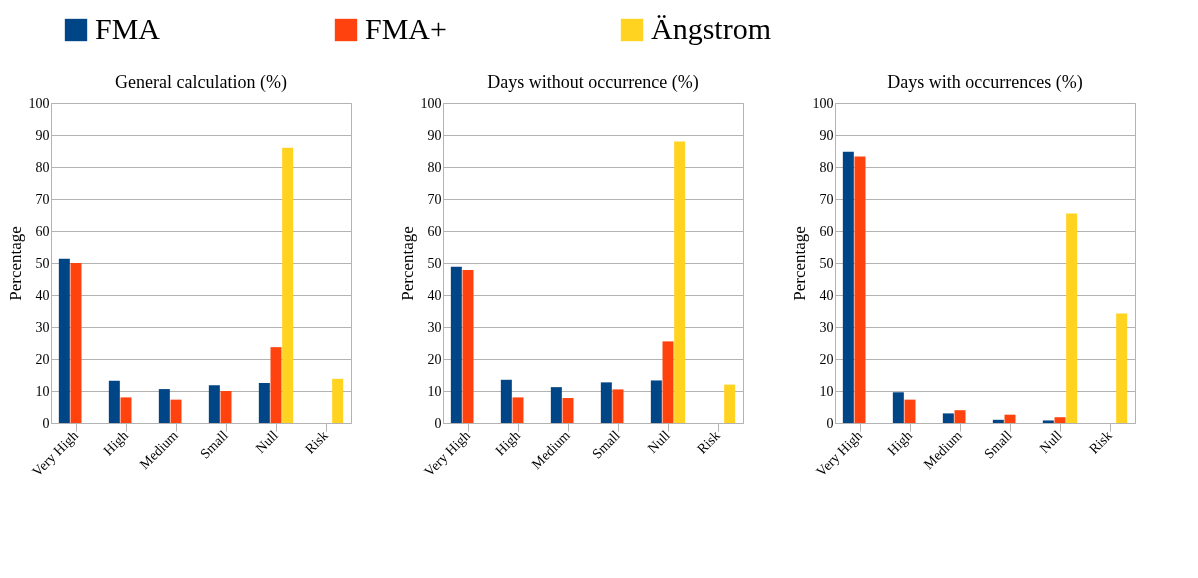  Describe the element at coordinates (593, 82) in the screenshot. I see `chart-title: Days without occurrence (%)` at that location.